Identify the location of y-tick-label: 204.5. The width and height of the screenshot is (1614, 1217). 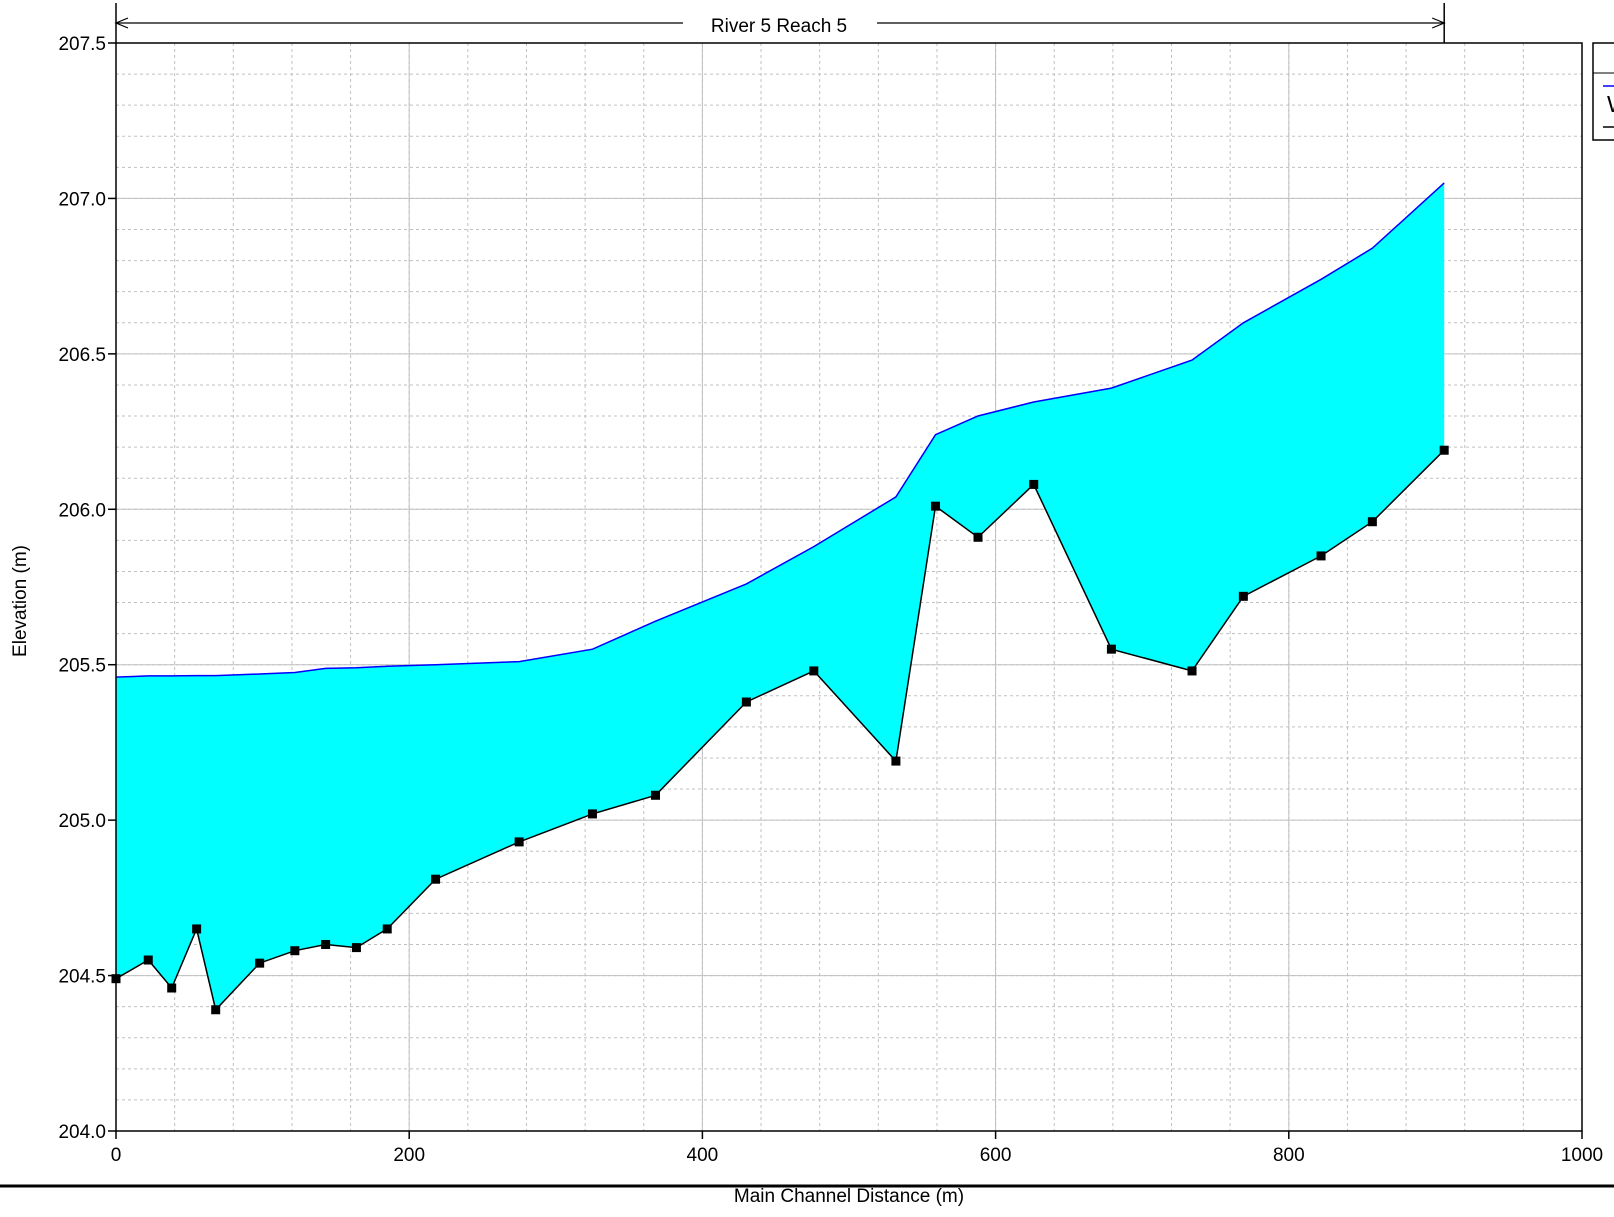
(82, 977).